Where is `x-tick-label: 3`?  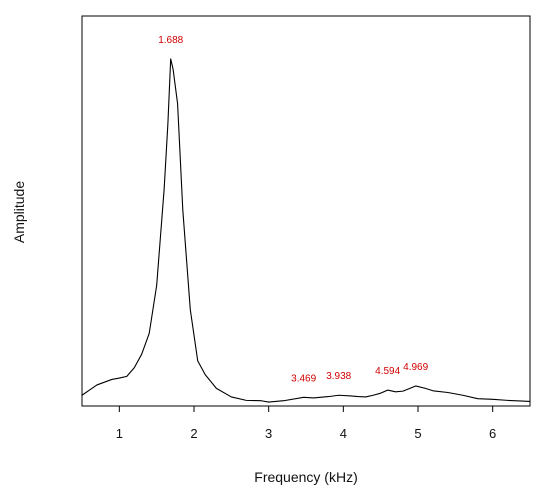
x-tick-label: 3 is located at coordinates (268, 433).